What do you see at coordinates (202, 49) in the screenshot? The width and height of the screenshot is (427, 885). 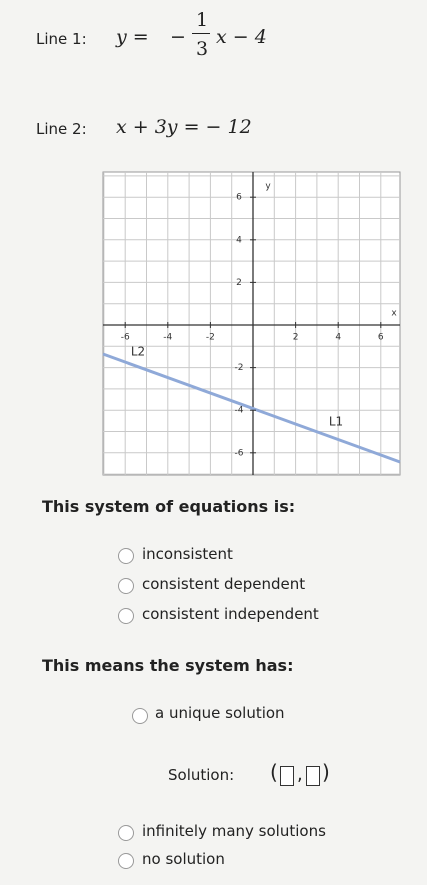 I see `line1-denominator: 3` at bounding box center [202, 49].